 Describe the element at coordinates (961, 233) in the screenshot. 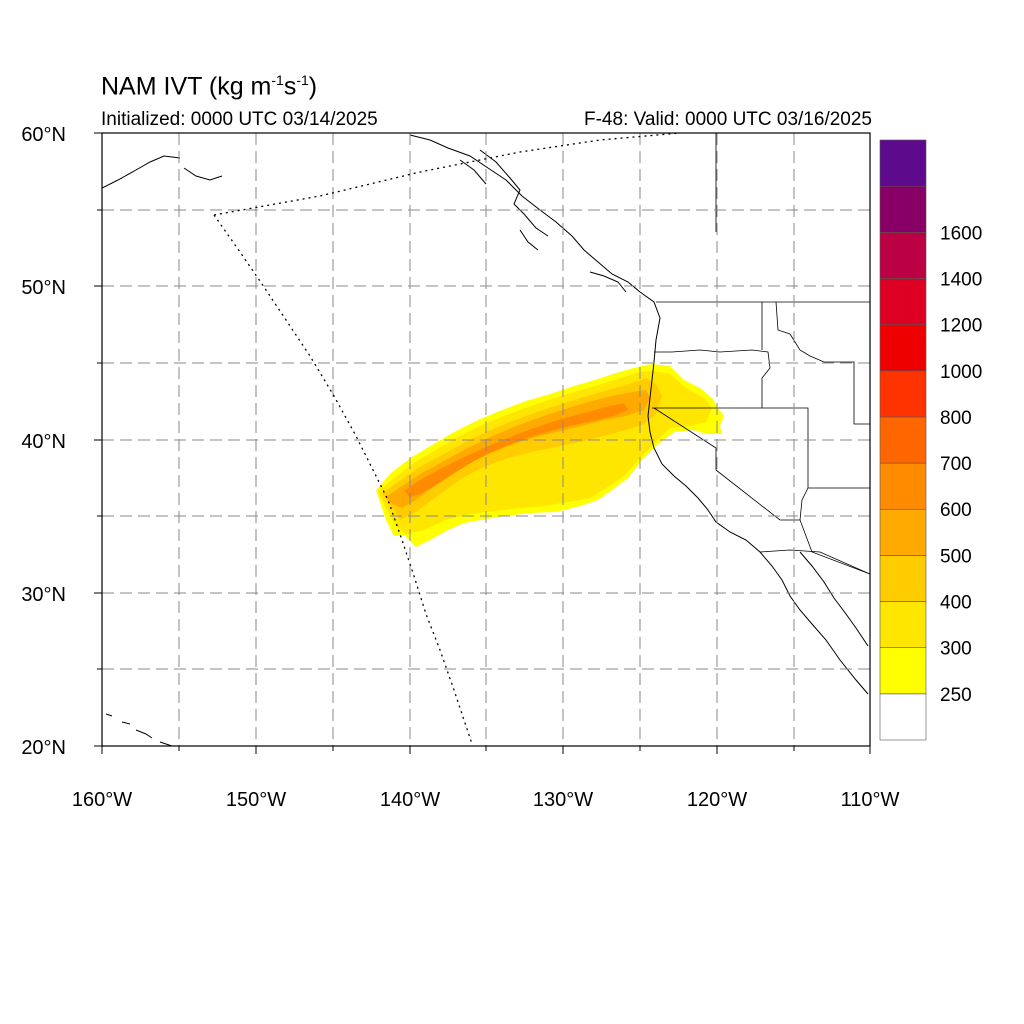

I see `colorbar-label: 1600` at that location.